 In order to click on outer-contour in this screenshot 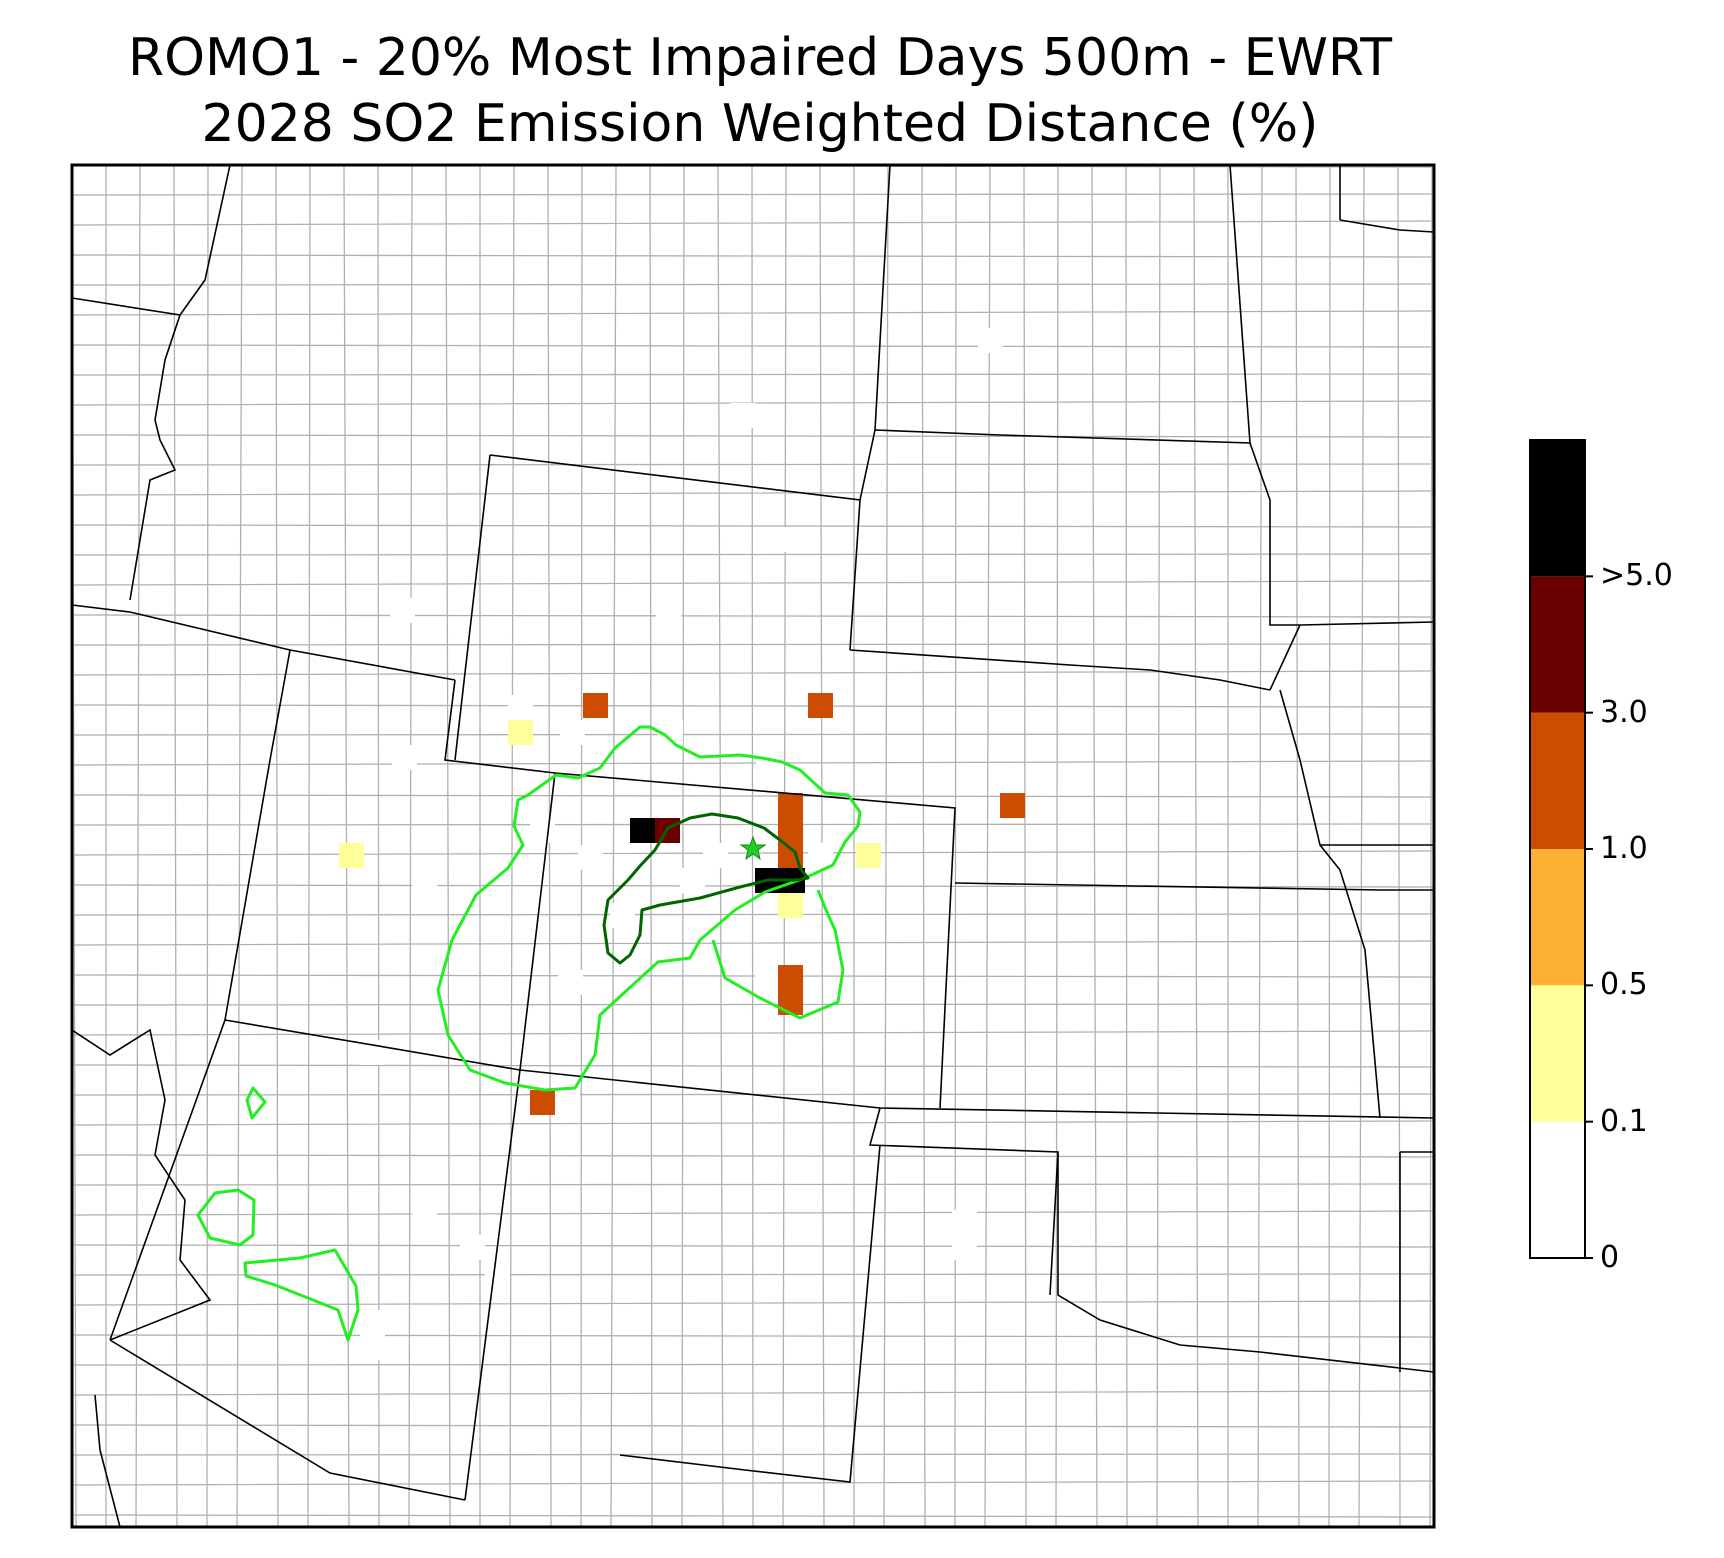, I will do `click(649, 908)`.